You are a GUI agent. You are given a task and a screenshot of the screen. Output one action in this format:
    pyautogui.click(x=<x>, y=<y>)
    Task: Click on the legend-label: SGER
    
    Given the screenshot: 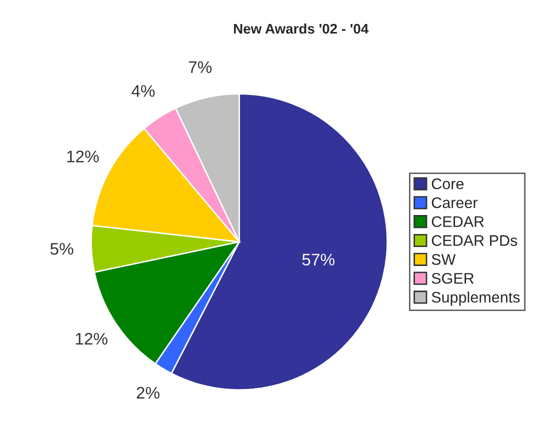 What is the action you would take?
    pyautogui.click(x=453, y=278)
    